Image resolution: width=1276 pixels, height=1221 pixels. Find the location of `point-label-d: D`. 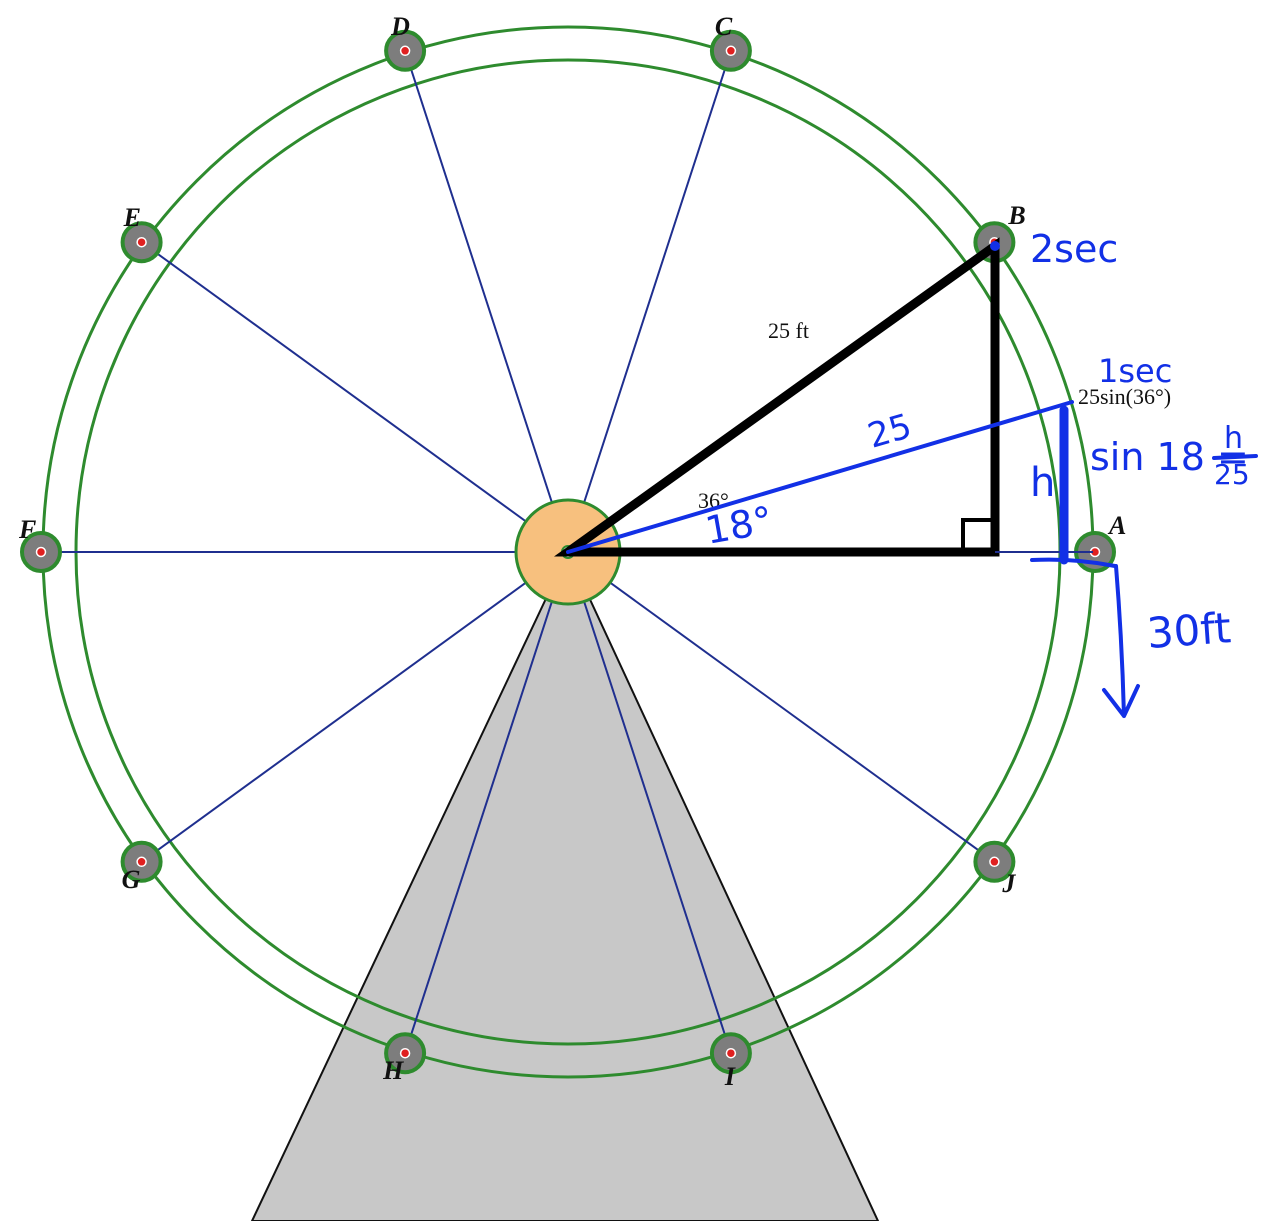

point-label-d: D is located at coordinates (400, 26).